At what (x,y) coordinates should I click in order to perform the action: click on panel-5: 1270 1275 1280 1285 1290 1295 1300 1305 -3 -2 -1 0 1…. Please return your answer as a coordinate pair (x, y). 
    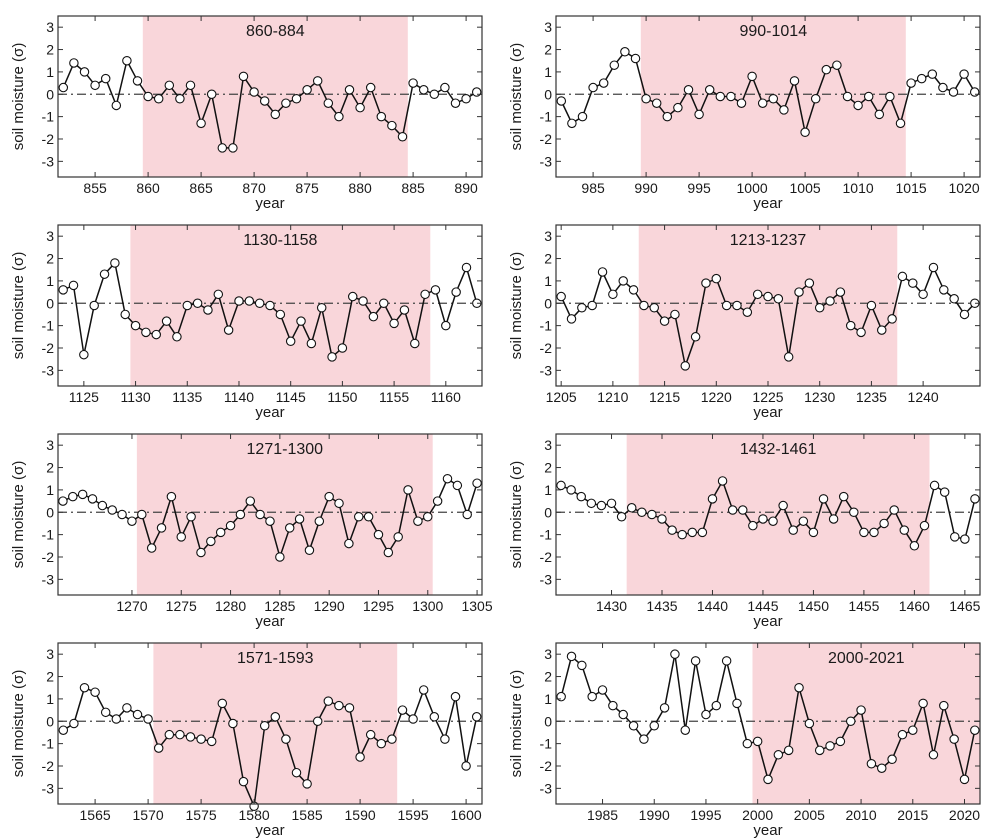
    Looking at the image, I should click on (251, 531).